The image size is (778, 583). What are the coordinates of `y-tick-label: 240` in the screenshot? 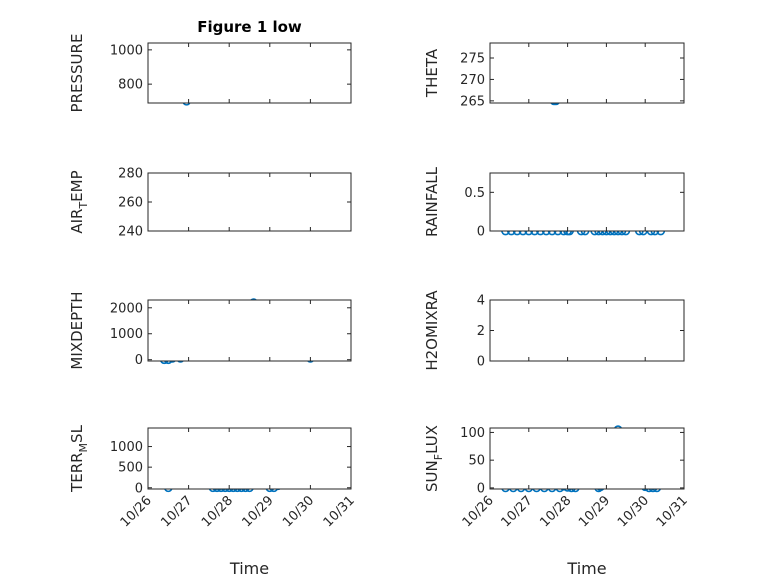 It's located at (130, 232).